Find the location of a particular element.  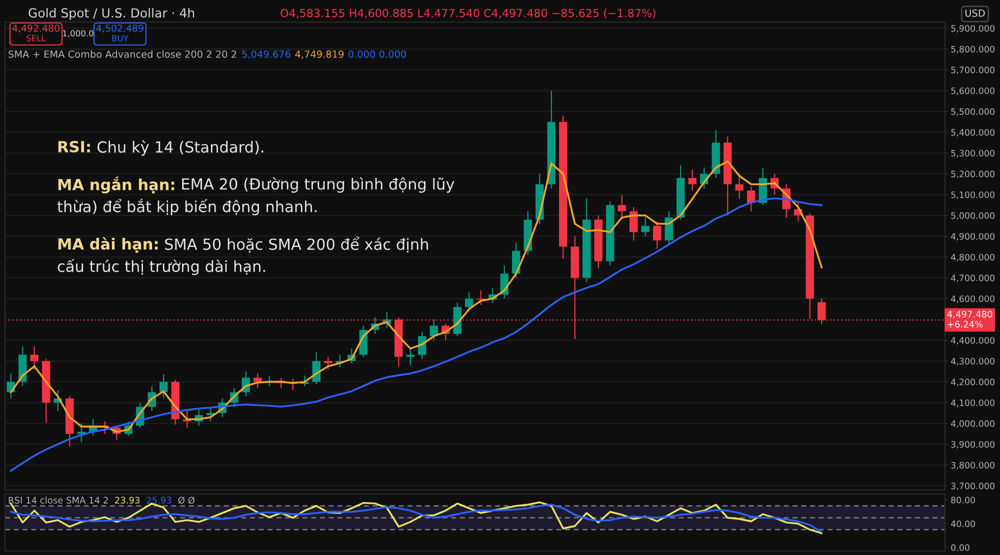

annotation: EMA 20 (Đường trung bình động lũy is located at coordinates (318, 185).